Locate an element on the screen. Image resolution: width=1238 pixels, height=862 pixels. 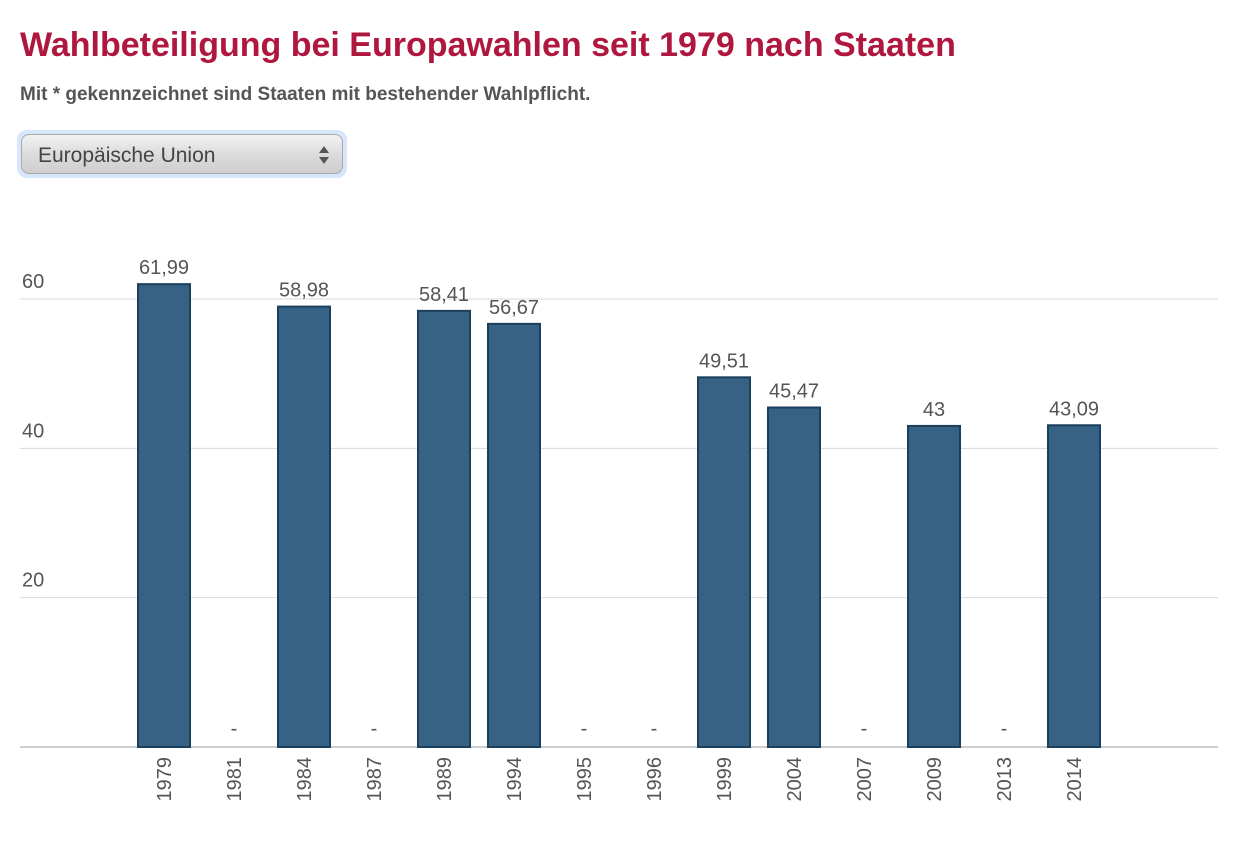
x-tick-label-1979: 1979 is located at coordinates (165, 779).